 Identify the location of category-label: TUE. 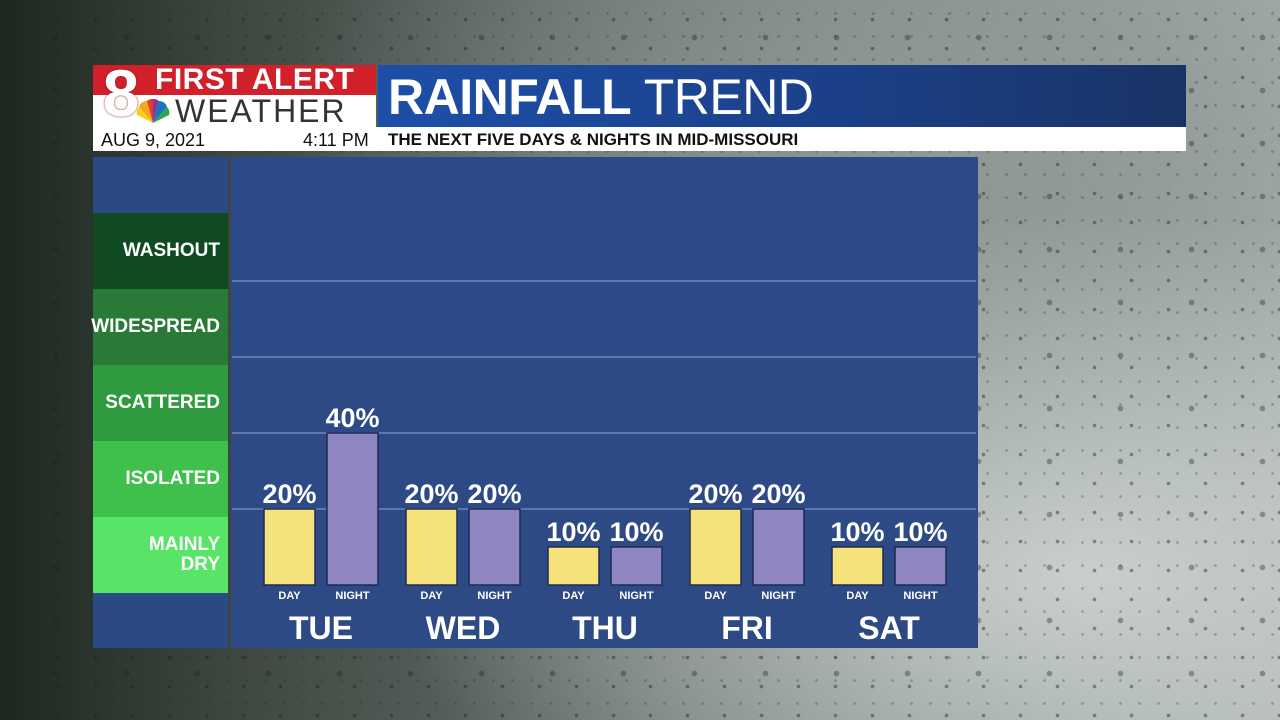
(321, 628).